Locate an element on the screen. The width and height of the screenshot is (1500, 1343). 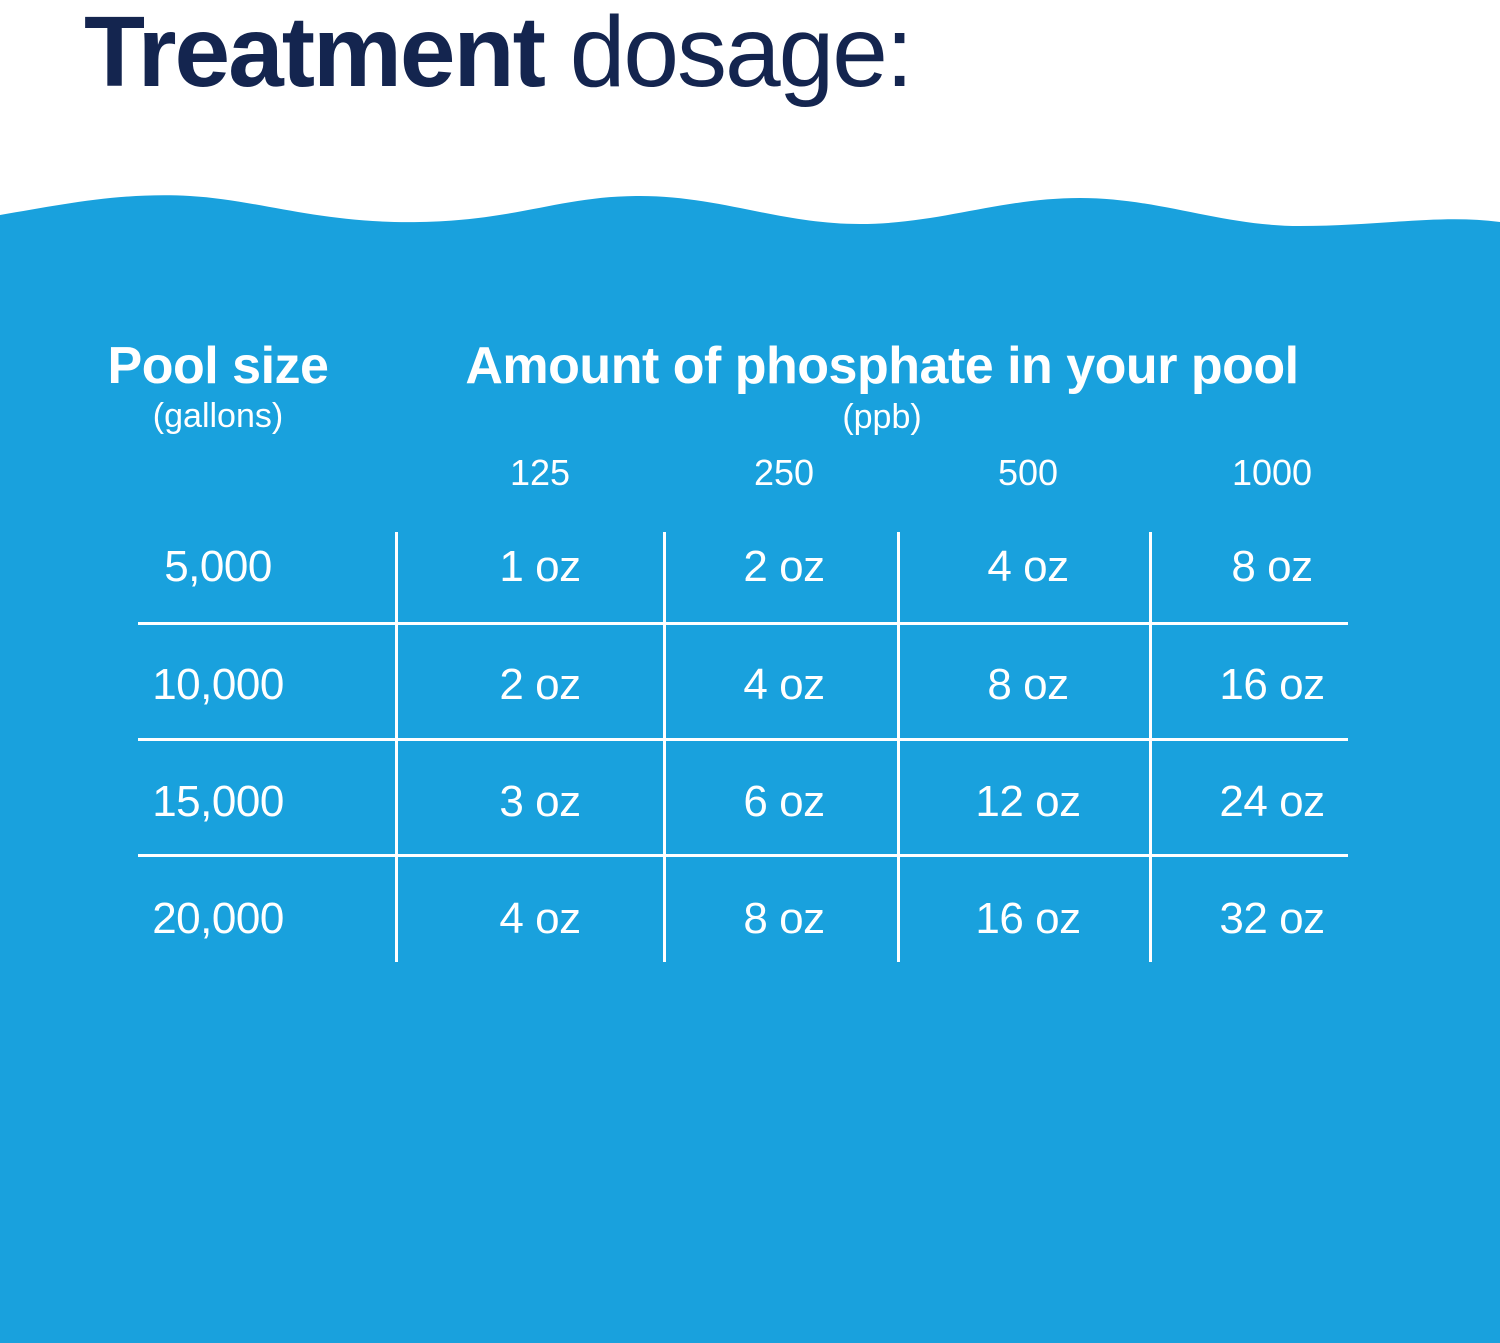
dosage-cell: 3 oz is located at coordinates (540, 801).